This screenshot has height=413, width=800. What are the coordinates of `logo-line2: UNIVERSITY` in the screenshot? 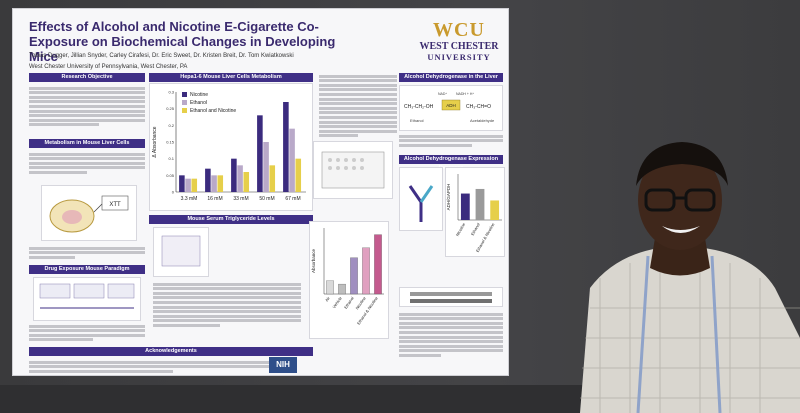 It's located at (459, 57).